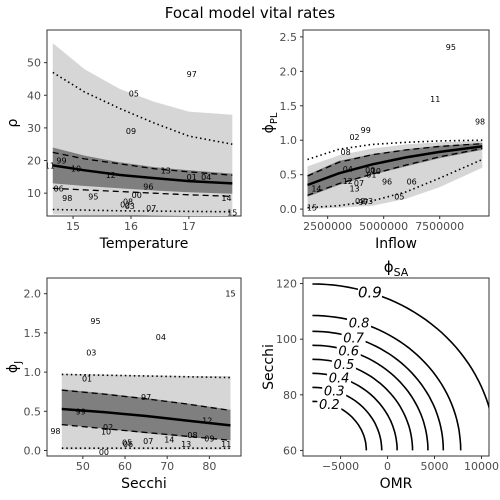 The image size is (500, 500). What do you see at coordinates (286, 339) in the screenshot?
I see `y-tick-label: 100` at bounding box center [286, 339].